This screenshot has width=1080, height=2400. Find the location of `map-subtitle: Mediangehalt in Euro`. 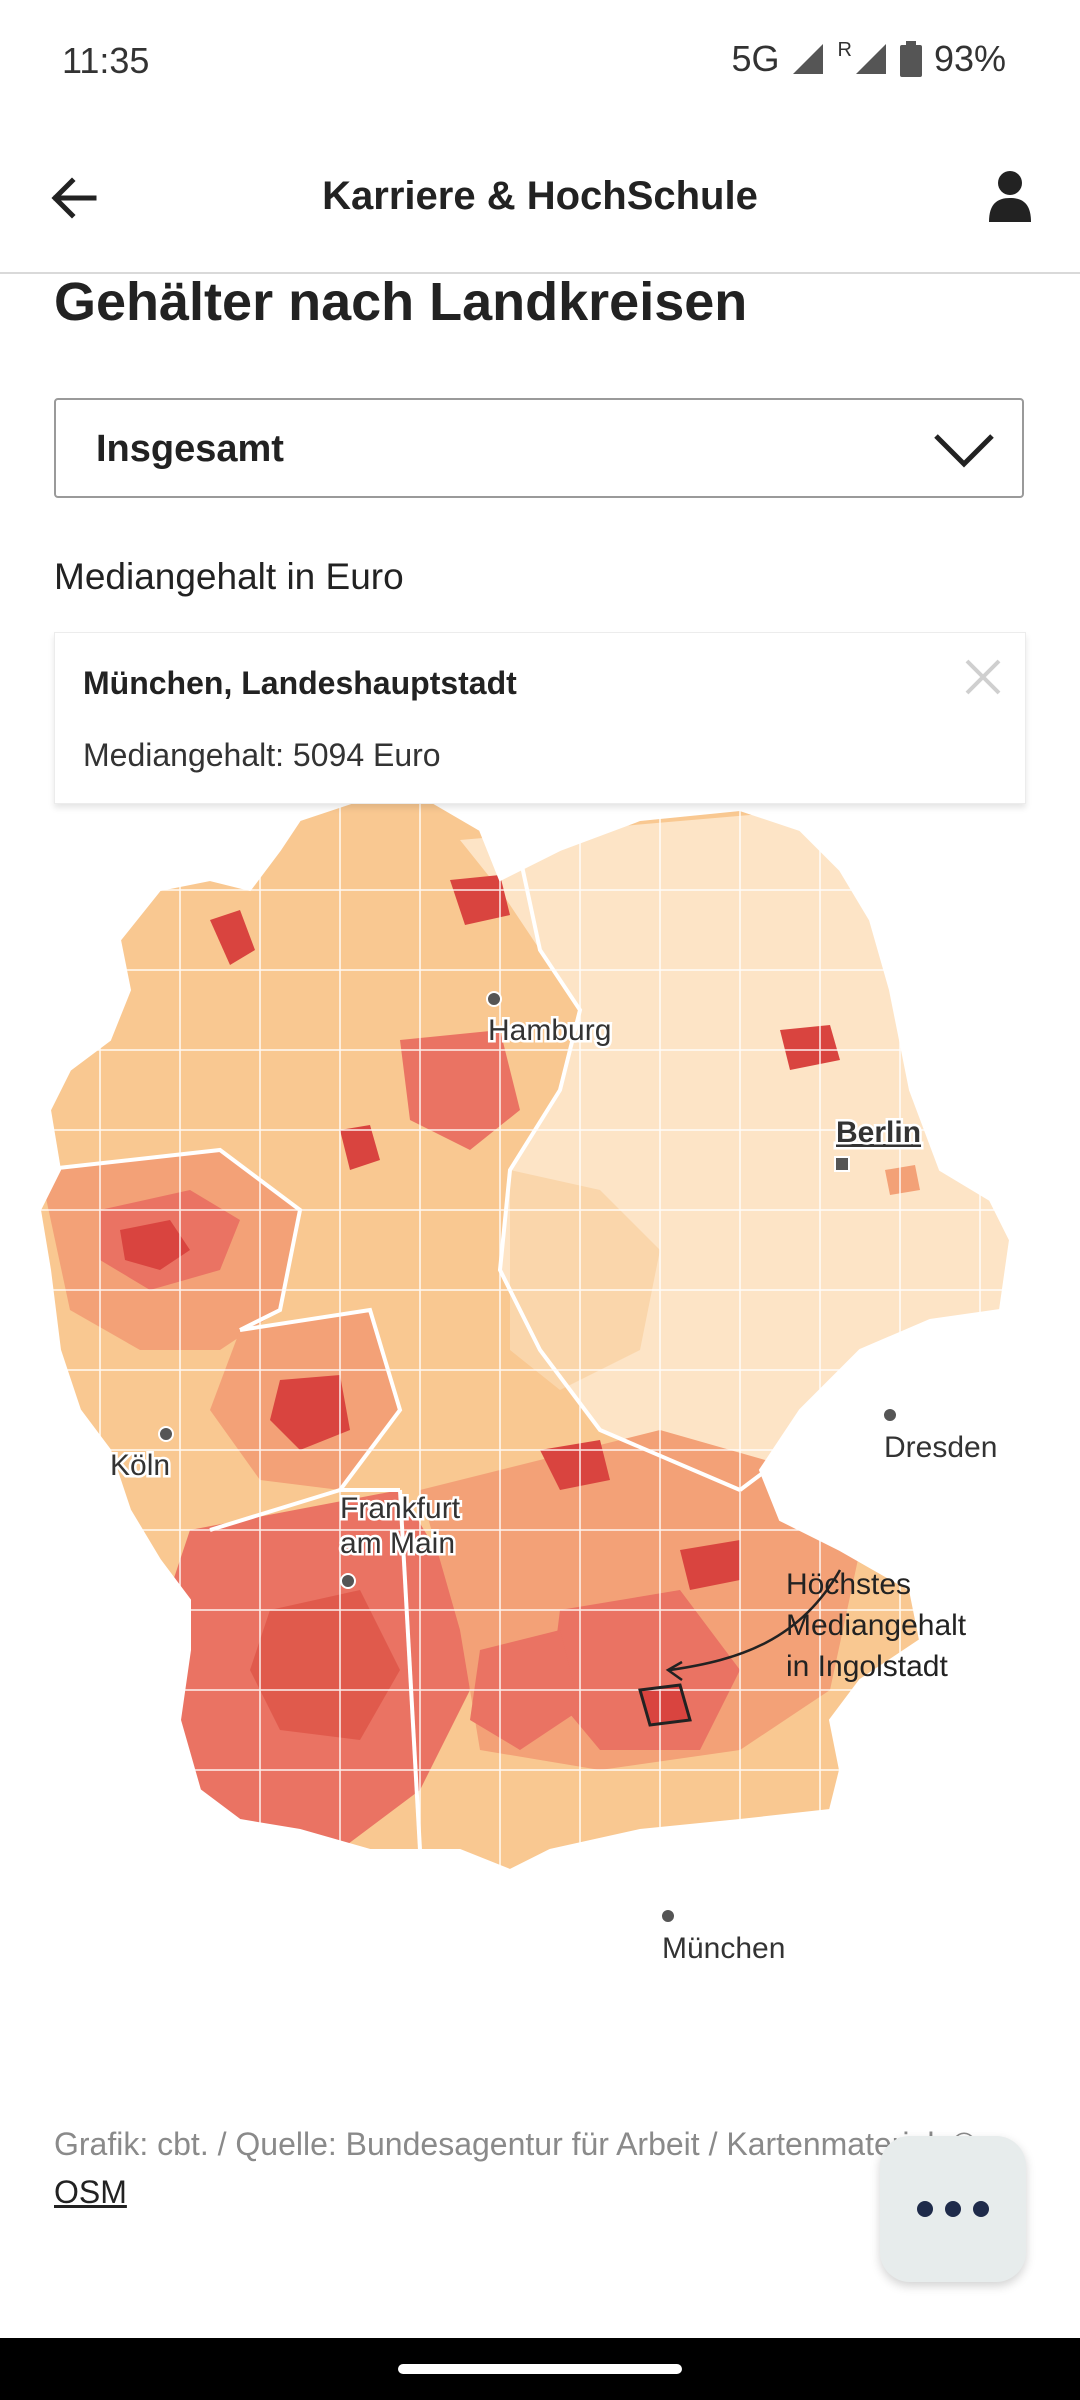

map-subtitle: Mediangehalt in Euro is located at coordinates (229, 576).